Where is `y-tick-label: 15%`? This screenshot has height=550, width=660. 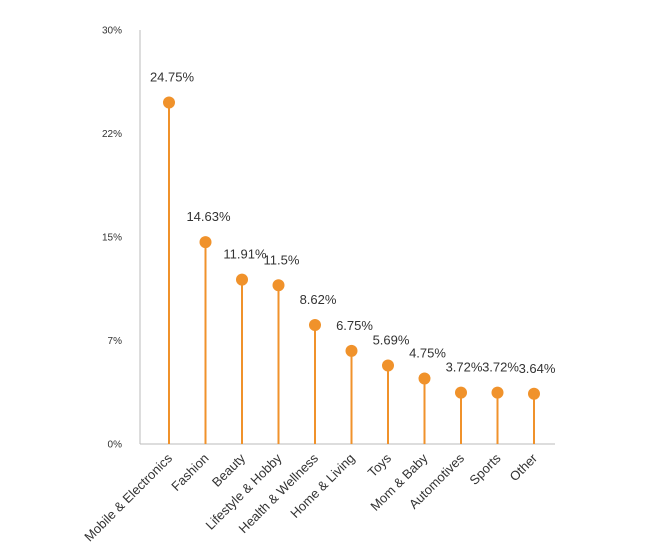 y-tick-label: 15% is located at coordinates (112, 238).